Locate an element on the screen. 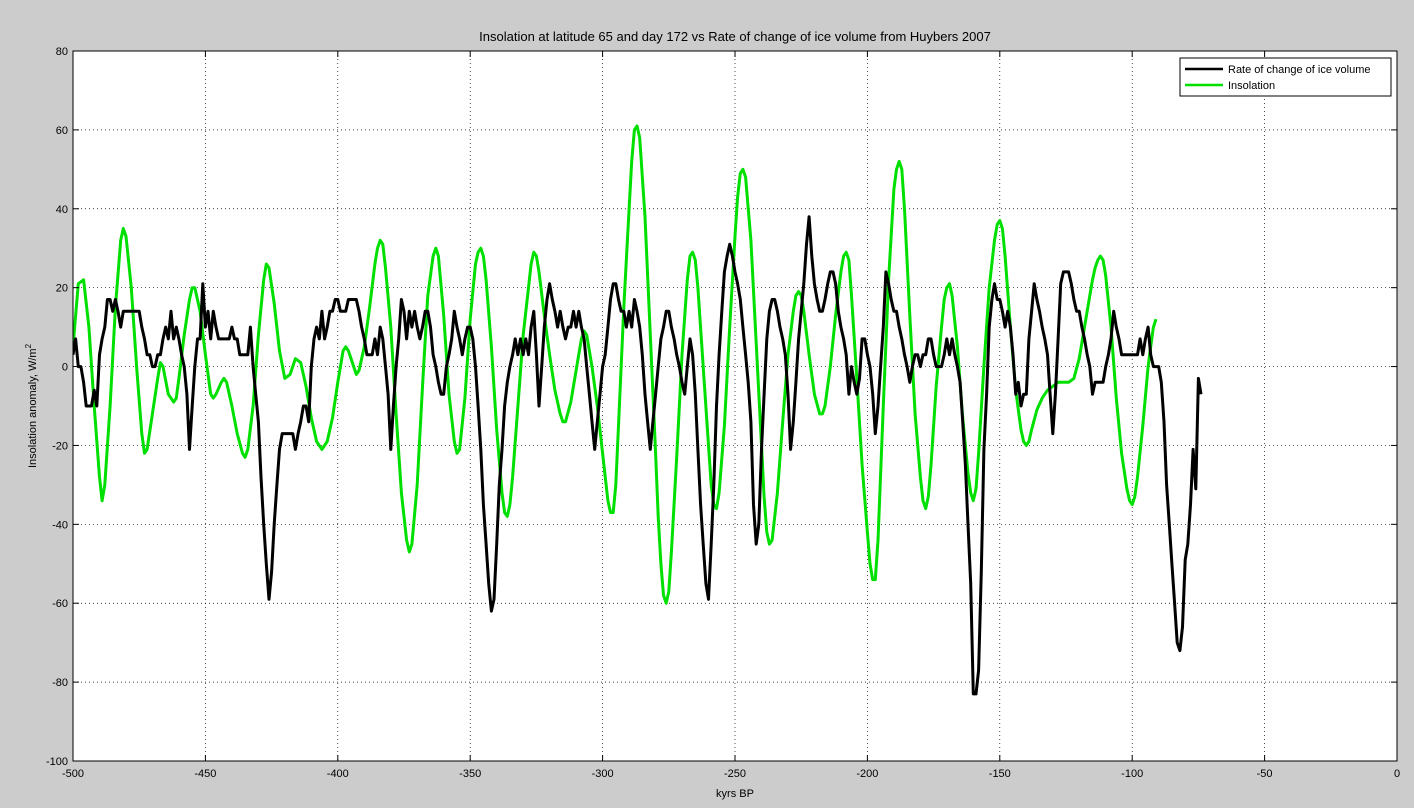 The height and width of the screenshot is (808, 1414). y-axis-label: Insolation anomaly, W/m2 is located at coordinates (31, 405).